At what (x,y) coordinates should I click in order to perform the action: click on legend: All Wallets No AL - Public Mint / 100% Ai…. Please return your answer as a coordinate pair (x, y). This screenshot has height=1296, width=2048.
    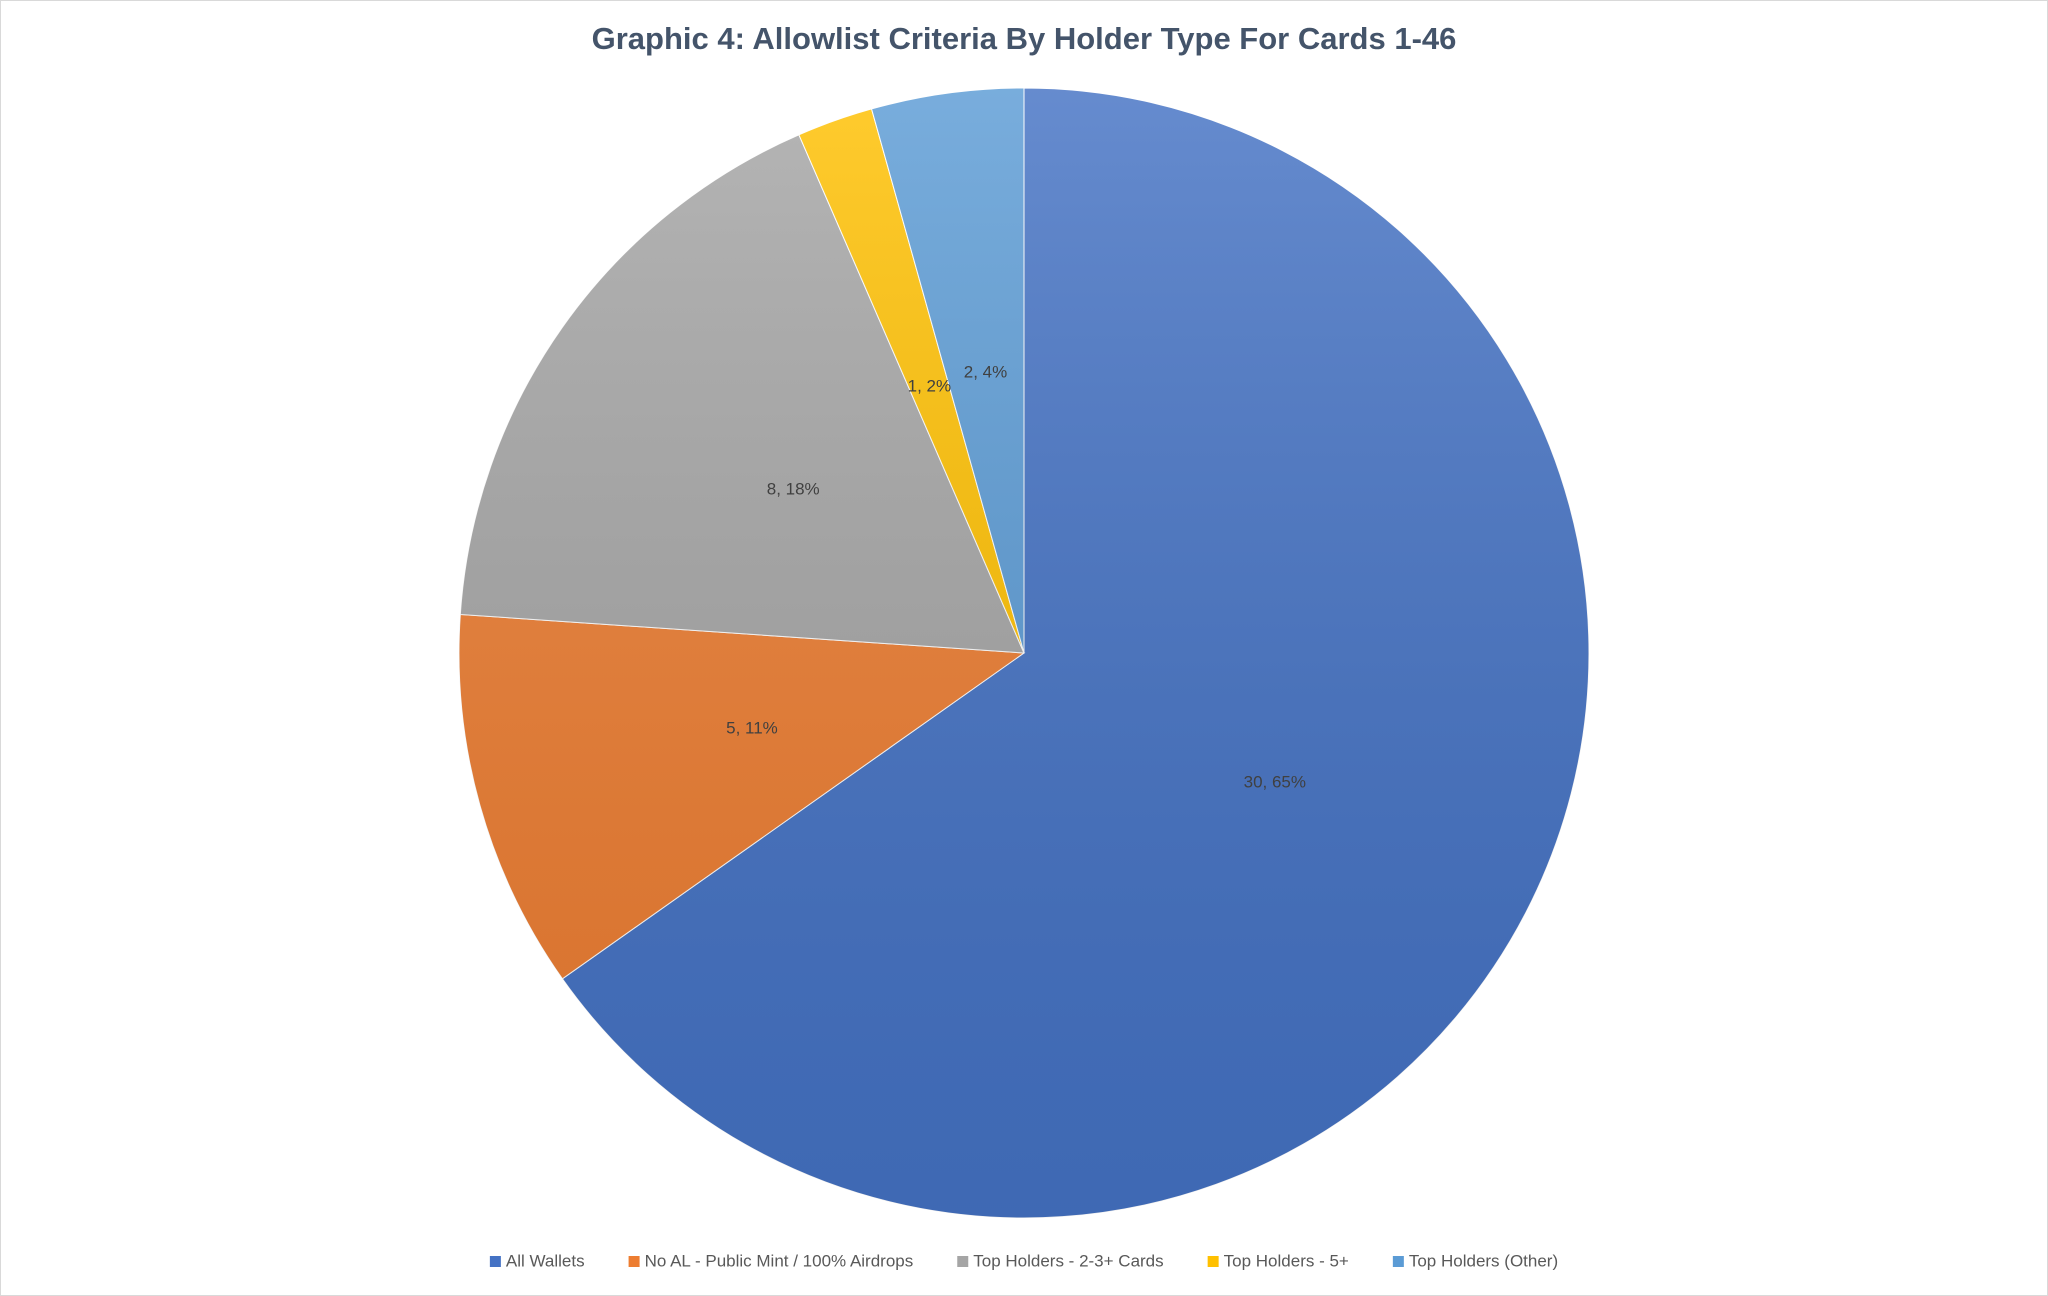
    Looking at the image, I should click on (1023, 1260).